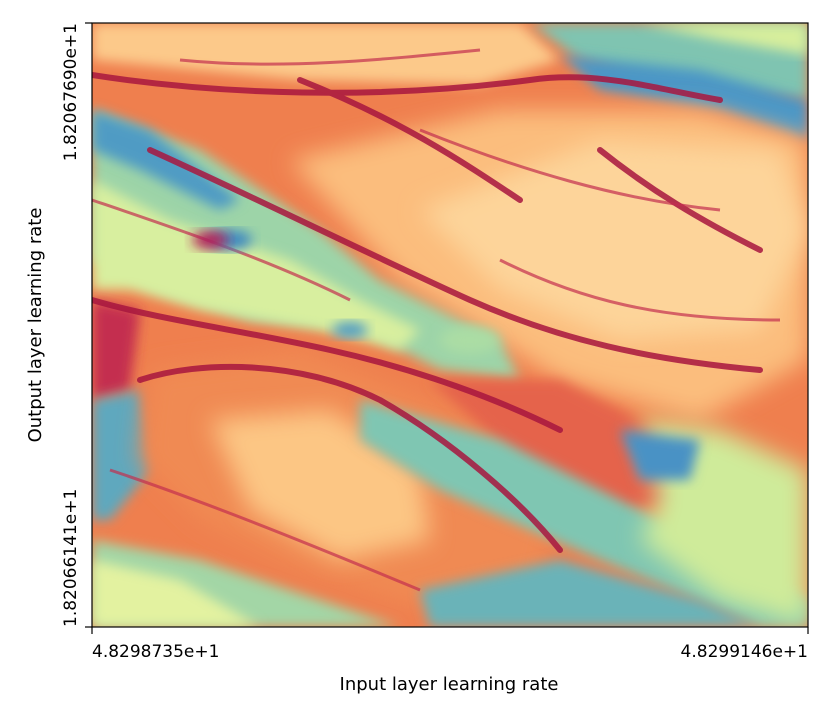  I want to click on y-axis-label: Output layer learning rate, so click(35, 325).